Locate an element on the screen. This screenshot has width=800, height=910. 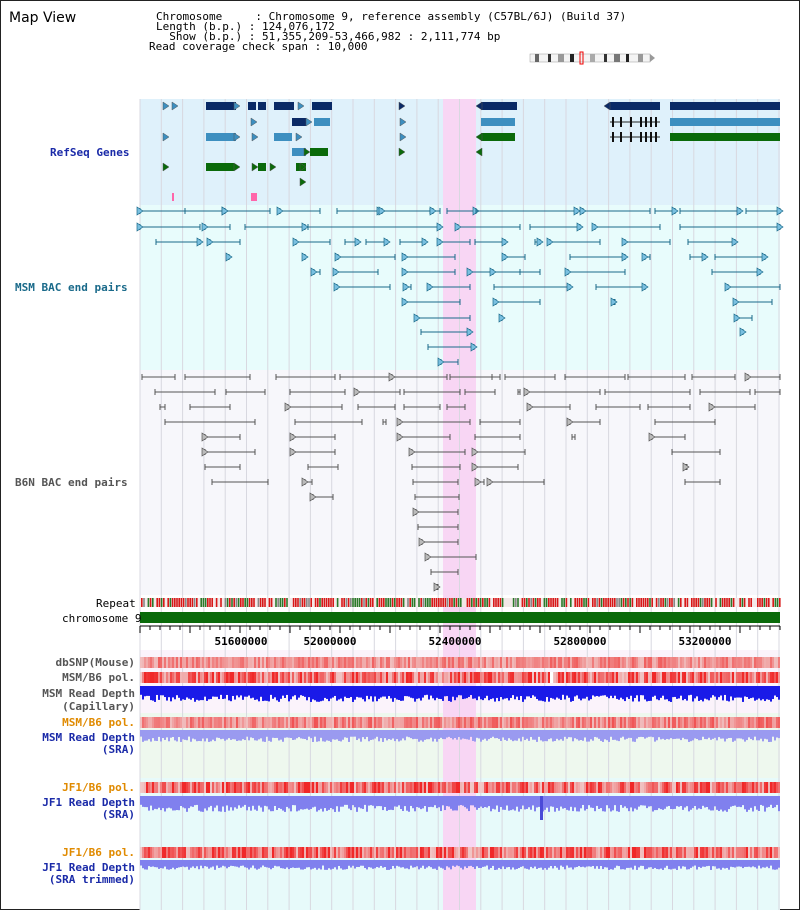
msm-bac-label: MSM BAC end pairs is located at coordinates (71, 287).